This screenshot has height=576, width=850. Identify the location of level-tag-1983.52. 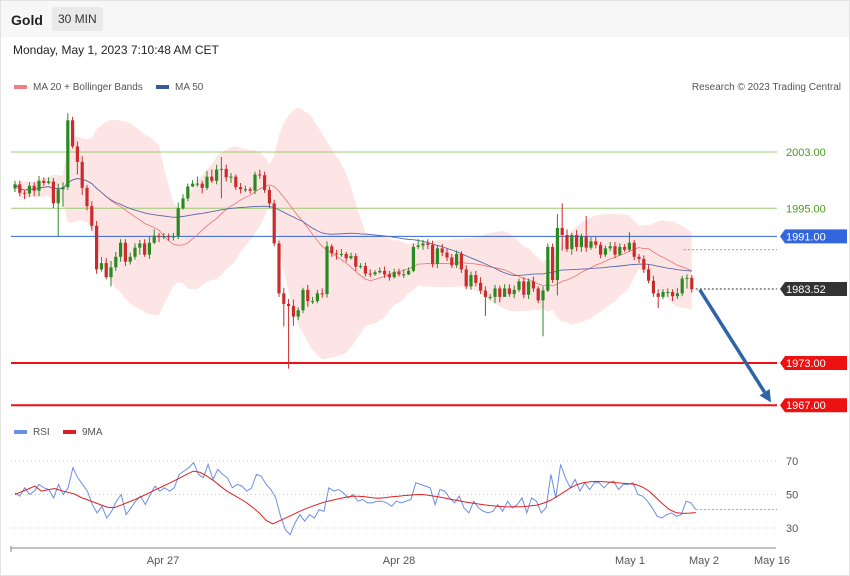
(813, 289).